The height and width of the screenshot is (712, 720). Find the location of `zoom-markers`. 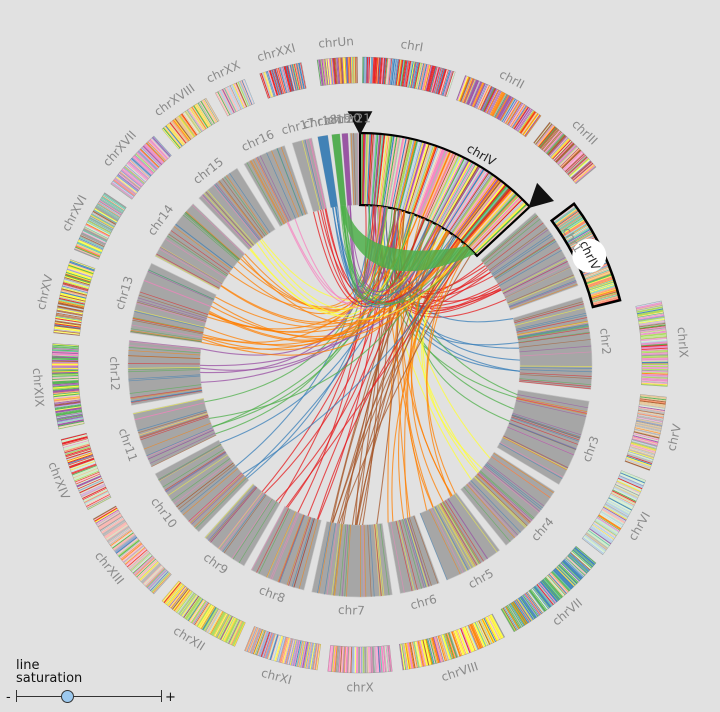

zoom-markers is located at coordinates (451, 160).